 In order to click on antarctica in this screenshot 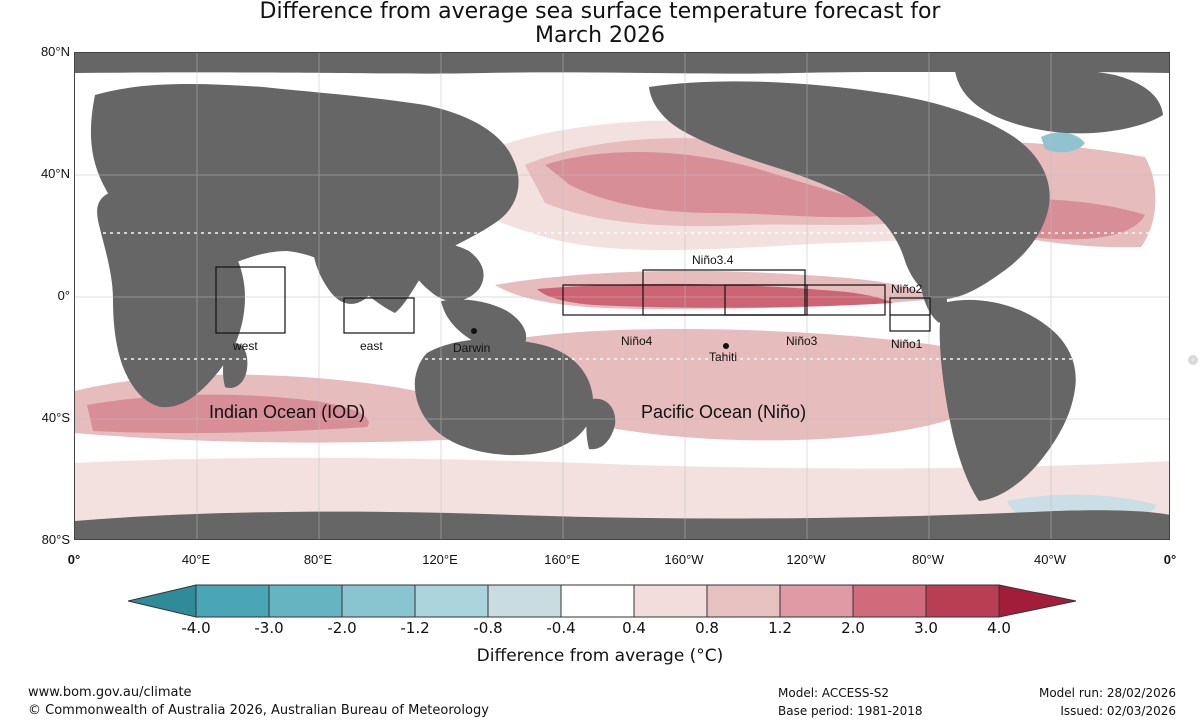, I will do `click(622, 524)`.